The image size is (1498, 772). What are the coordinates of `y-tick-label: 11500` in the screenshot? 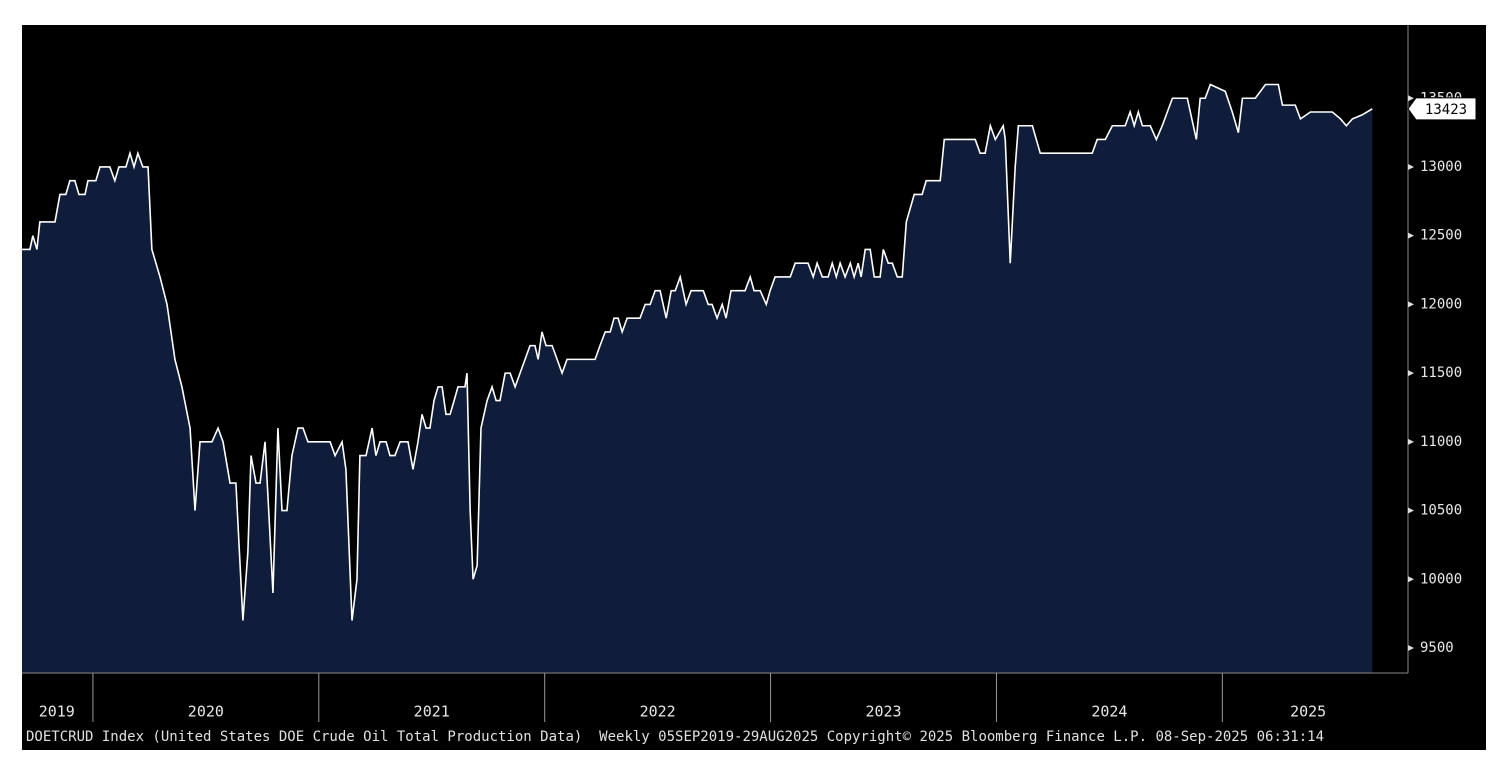 It's located at (1441, 373).